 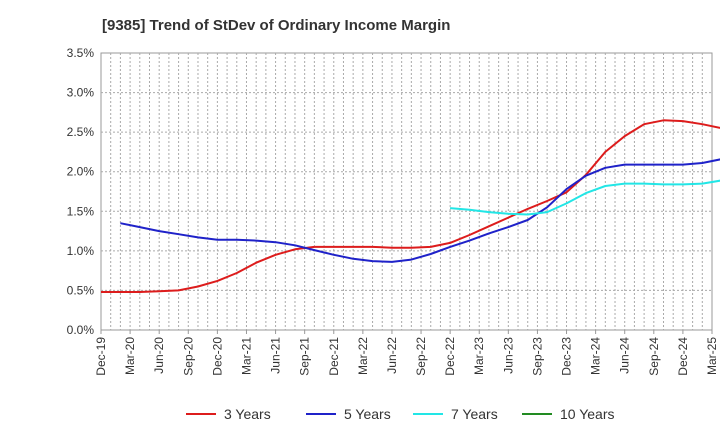 I want to click on x-tick-label: Sep-20, so click(x=188, y=356).